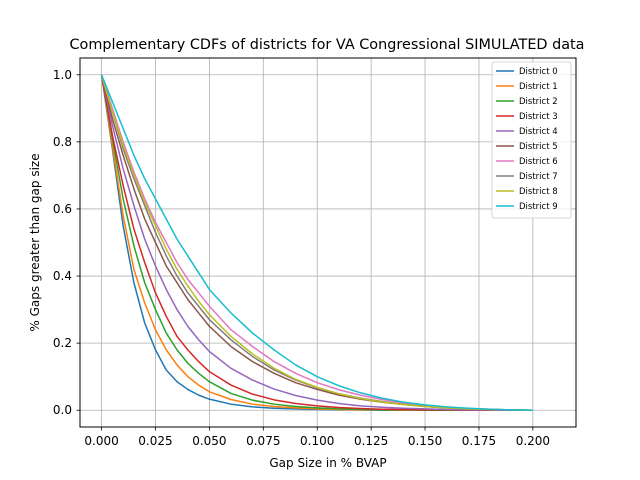 This screenshot has width=640, height=480. What do you see at coordinates (101, 441) in the screenshot?
I see `x-tick-label: 0.000` at bounding box center [101, 441].